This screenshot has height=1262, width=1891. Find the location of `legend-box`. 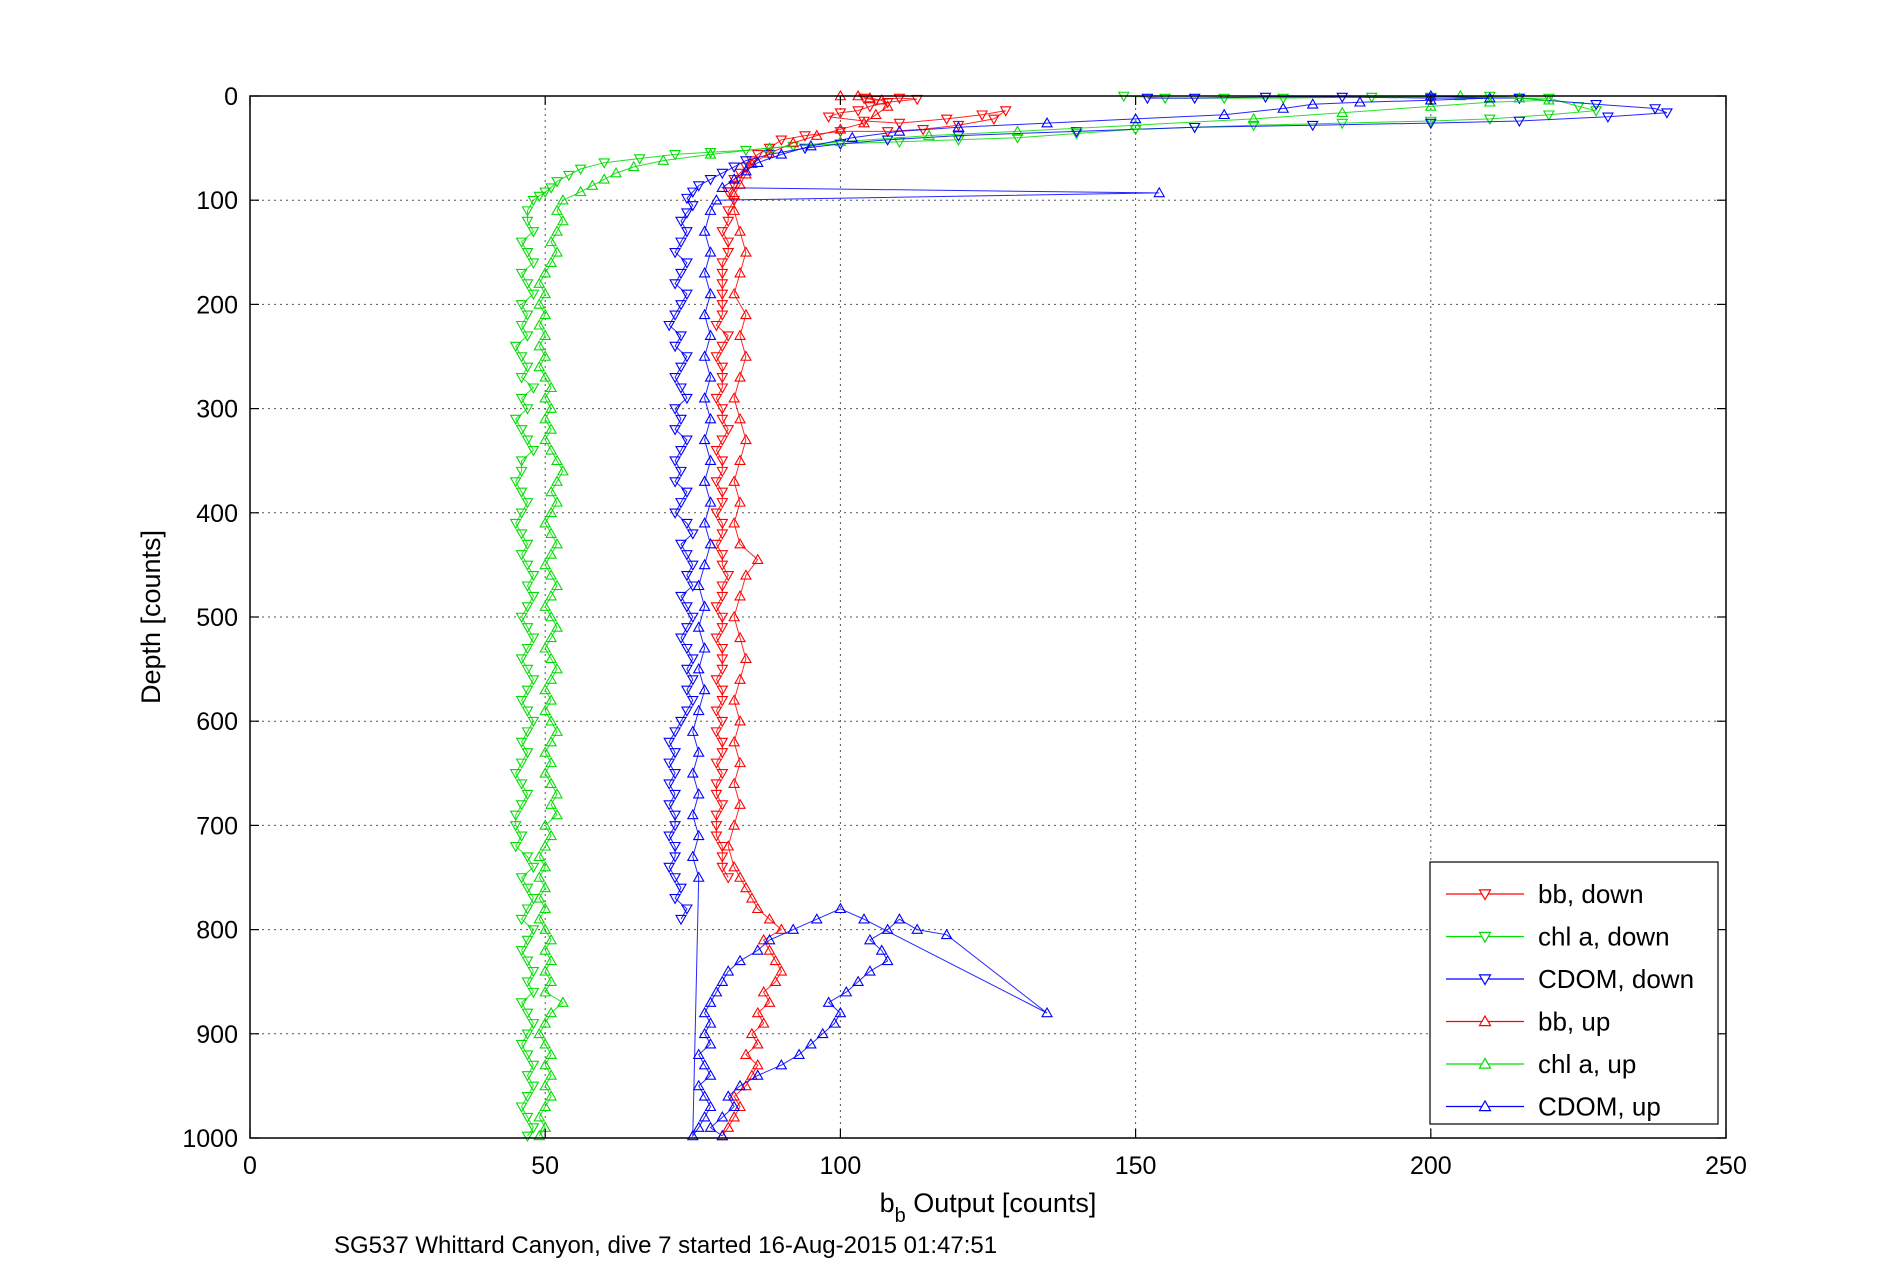

legend-box is located at coordinates (1574, 993).